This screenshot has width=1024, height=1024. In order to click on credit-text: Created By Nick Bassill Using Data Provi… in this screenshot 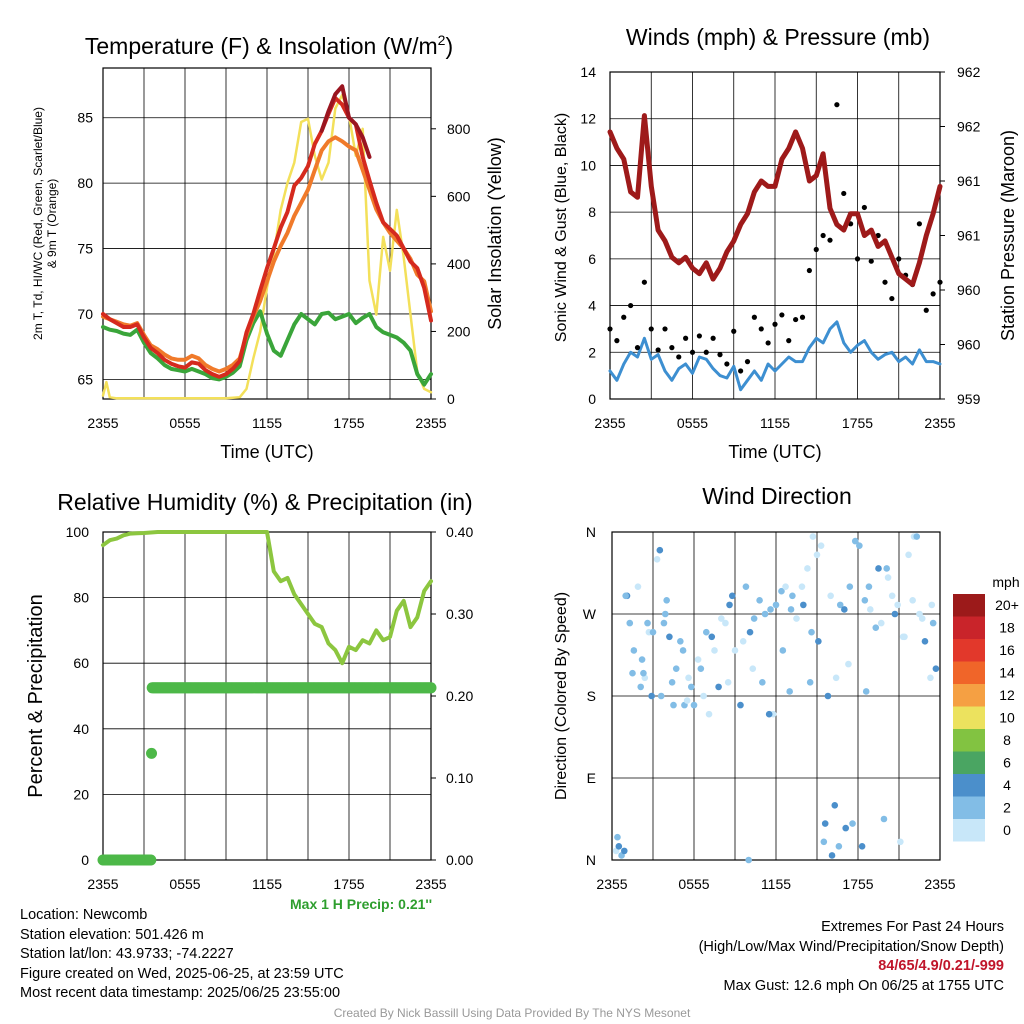, I will do `click(512, 1013)`.